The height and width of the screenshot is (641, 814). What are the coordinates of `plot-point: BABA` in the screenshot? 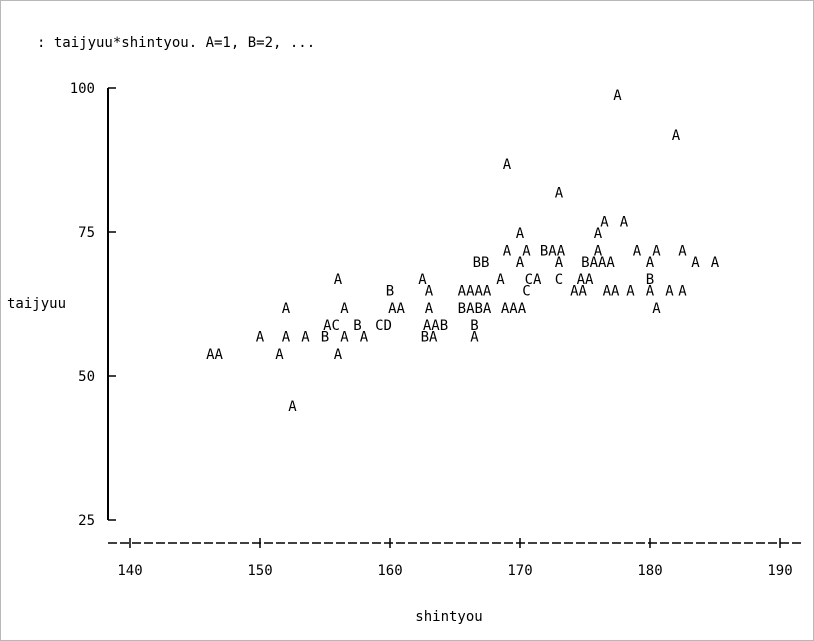 It's located at (475, 309).